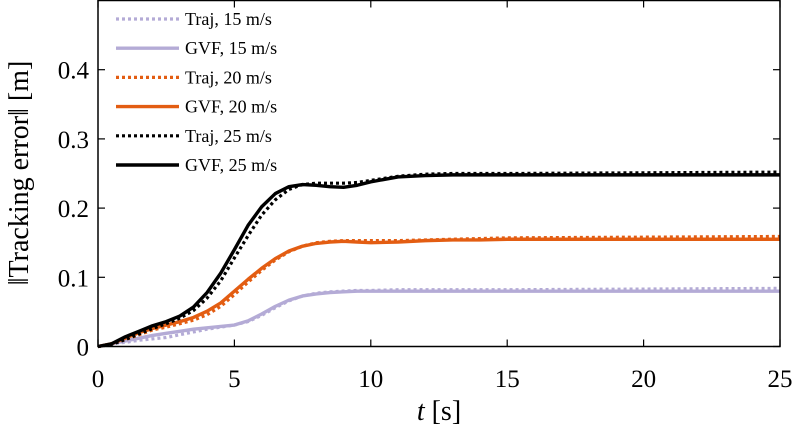 The width and height of the screenshot is (797, 441). Describe the element at coordinates (19, 173) in the screenshot. I see `y-axis-title: ‖Tracking error‖ [m]` at that location.